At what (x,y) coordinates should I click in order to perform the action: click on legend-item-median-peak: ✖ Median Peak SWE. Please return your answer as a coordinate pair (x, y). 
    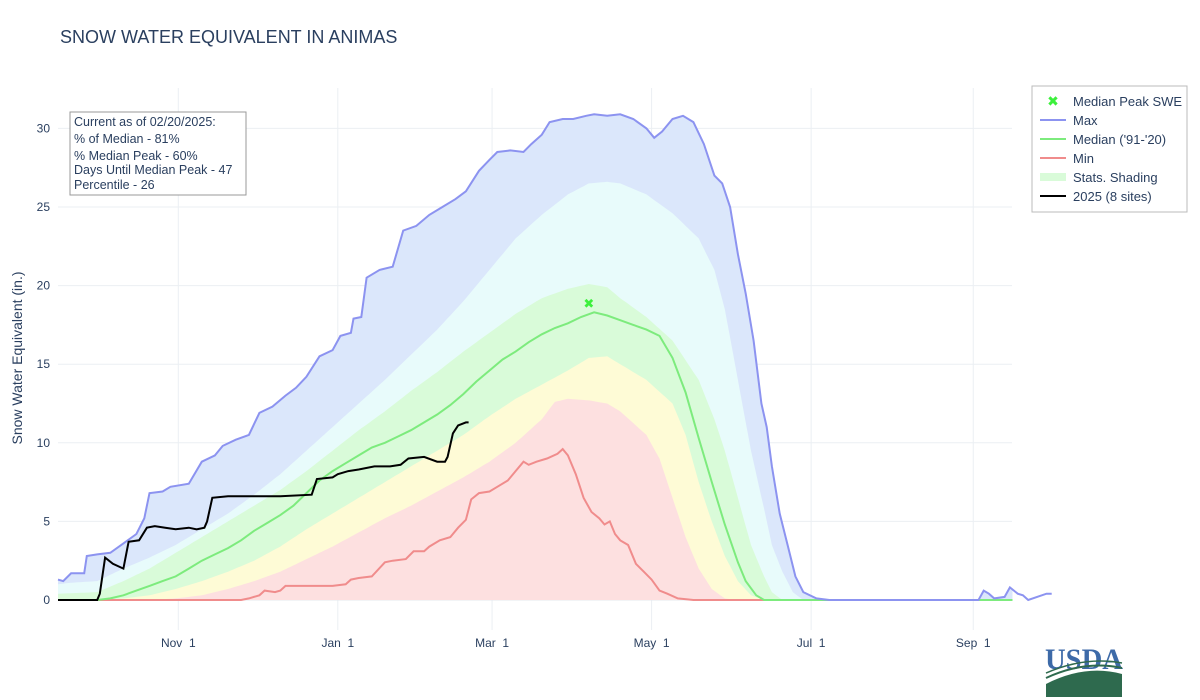
    Looking at the image, I should click on (1114, 101).